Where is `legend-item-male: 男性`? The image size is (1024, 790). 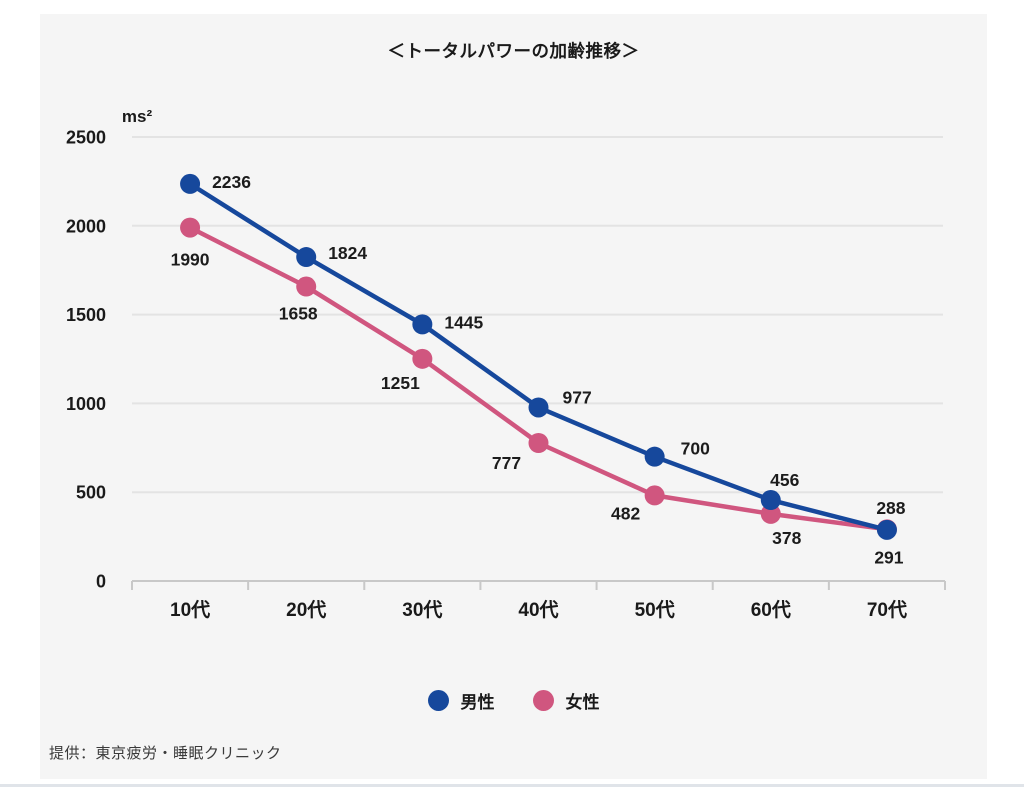 legend-item-male: 男性 is located at coordinates (461, 700).